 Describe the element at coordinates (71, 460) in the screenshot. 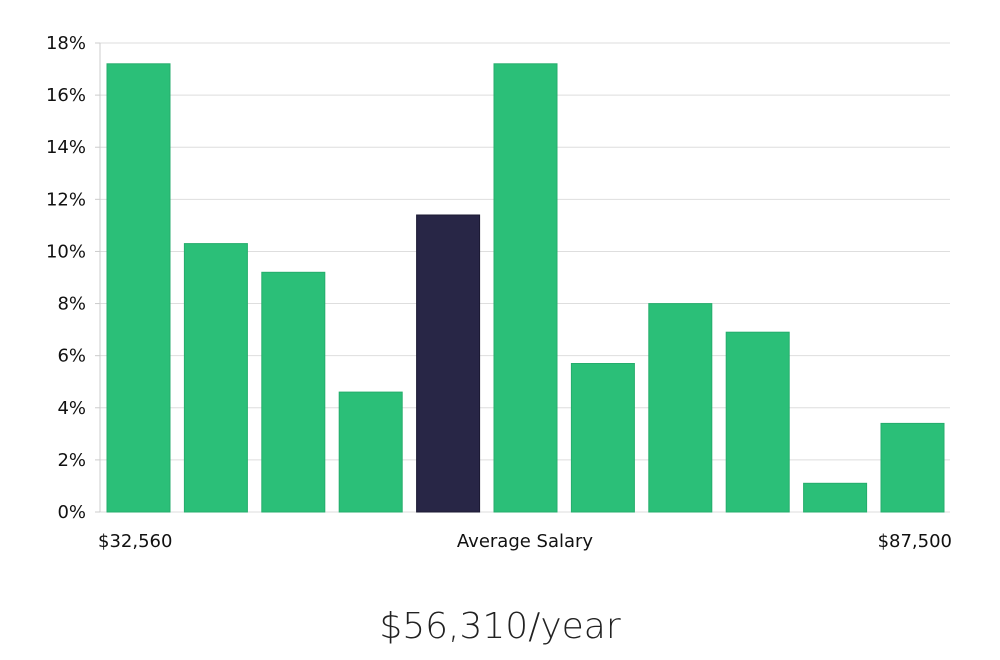

I see `y-tick-label: 2%` at that location.